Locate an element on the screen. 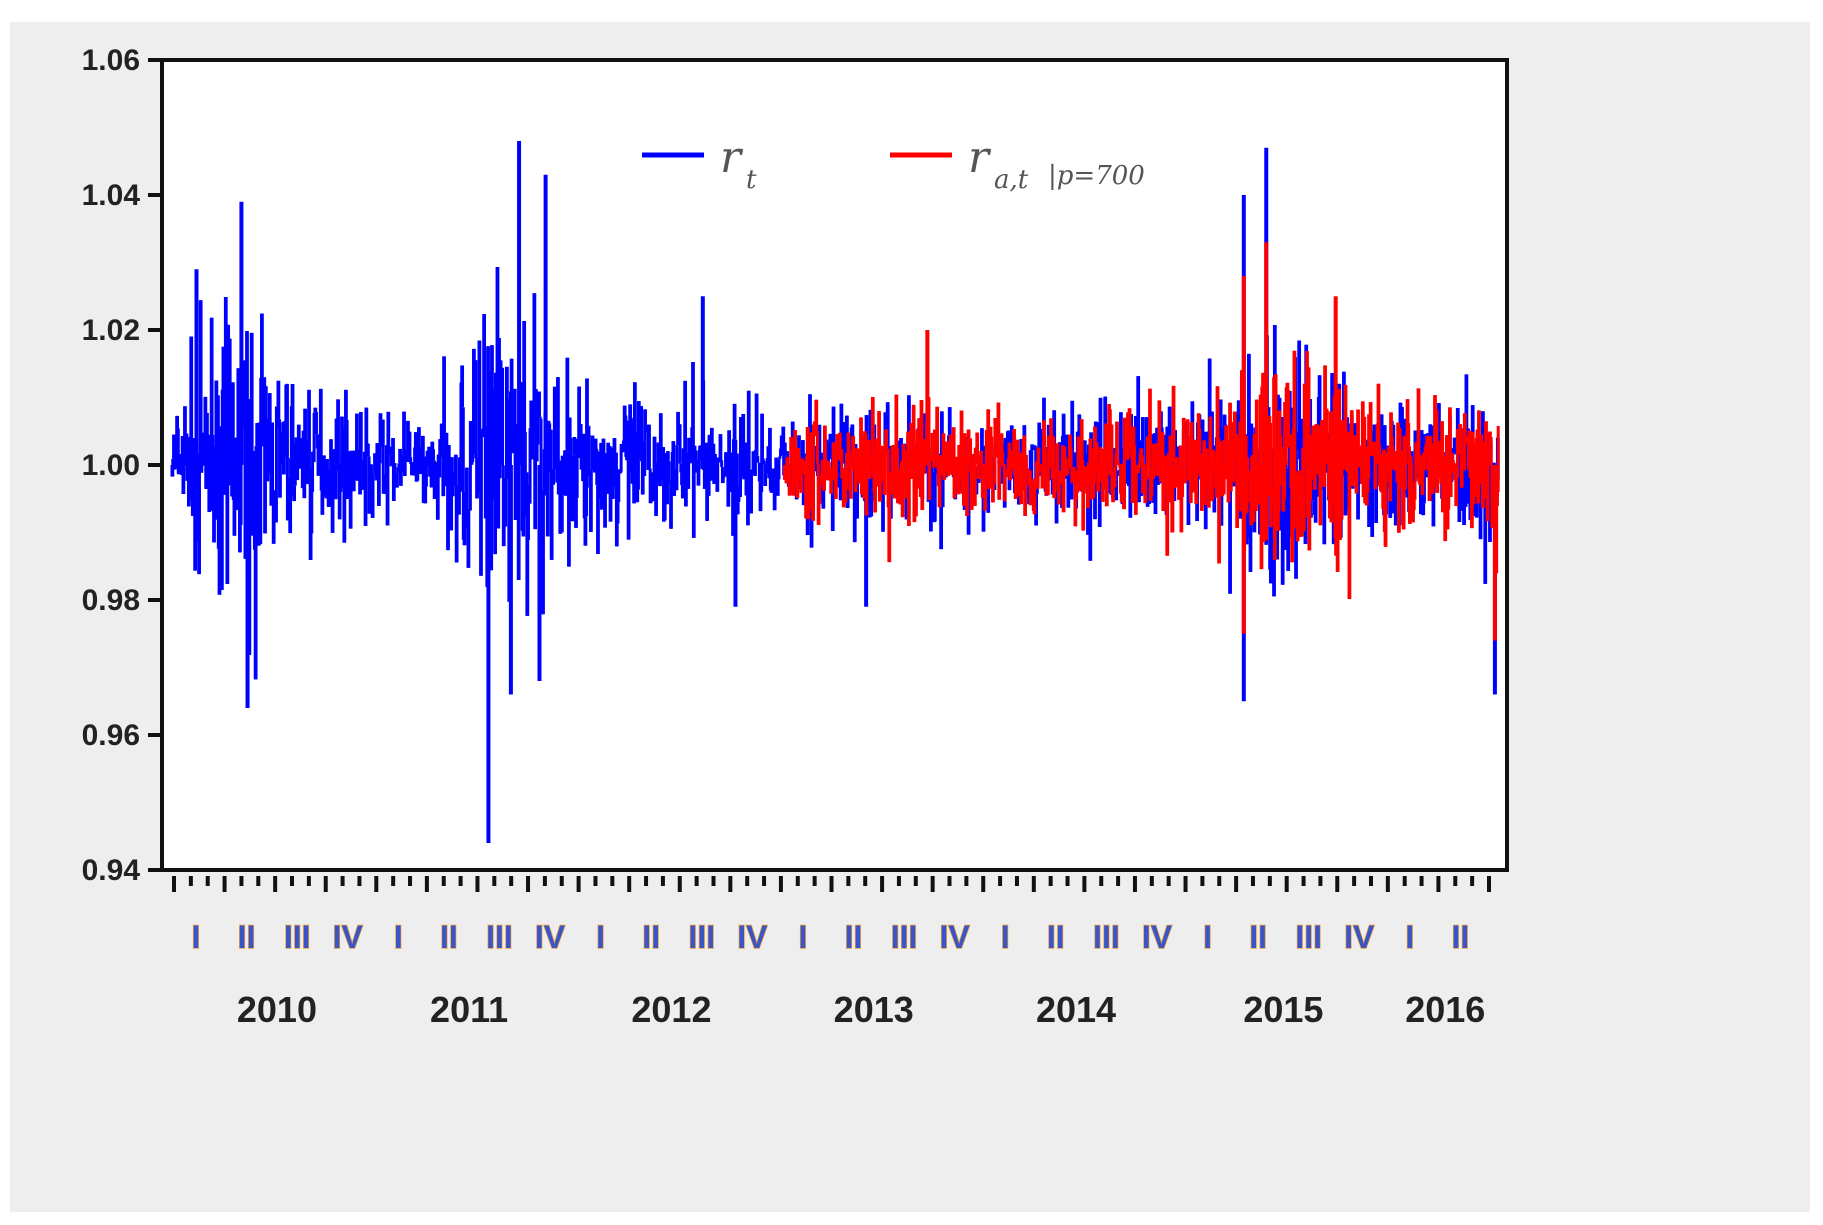  y-tick-label: 0.96 is located at coordinates (111, 735).